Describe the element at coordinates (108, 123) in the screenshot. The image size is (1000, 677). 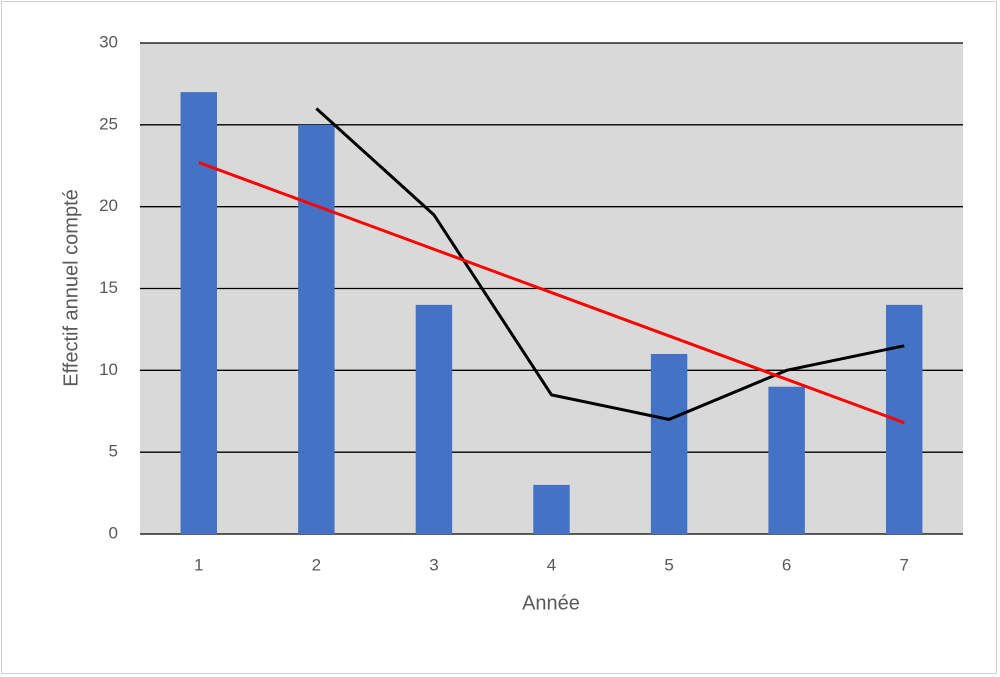
I see `y-tick-label: 25` at that location.